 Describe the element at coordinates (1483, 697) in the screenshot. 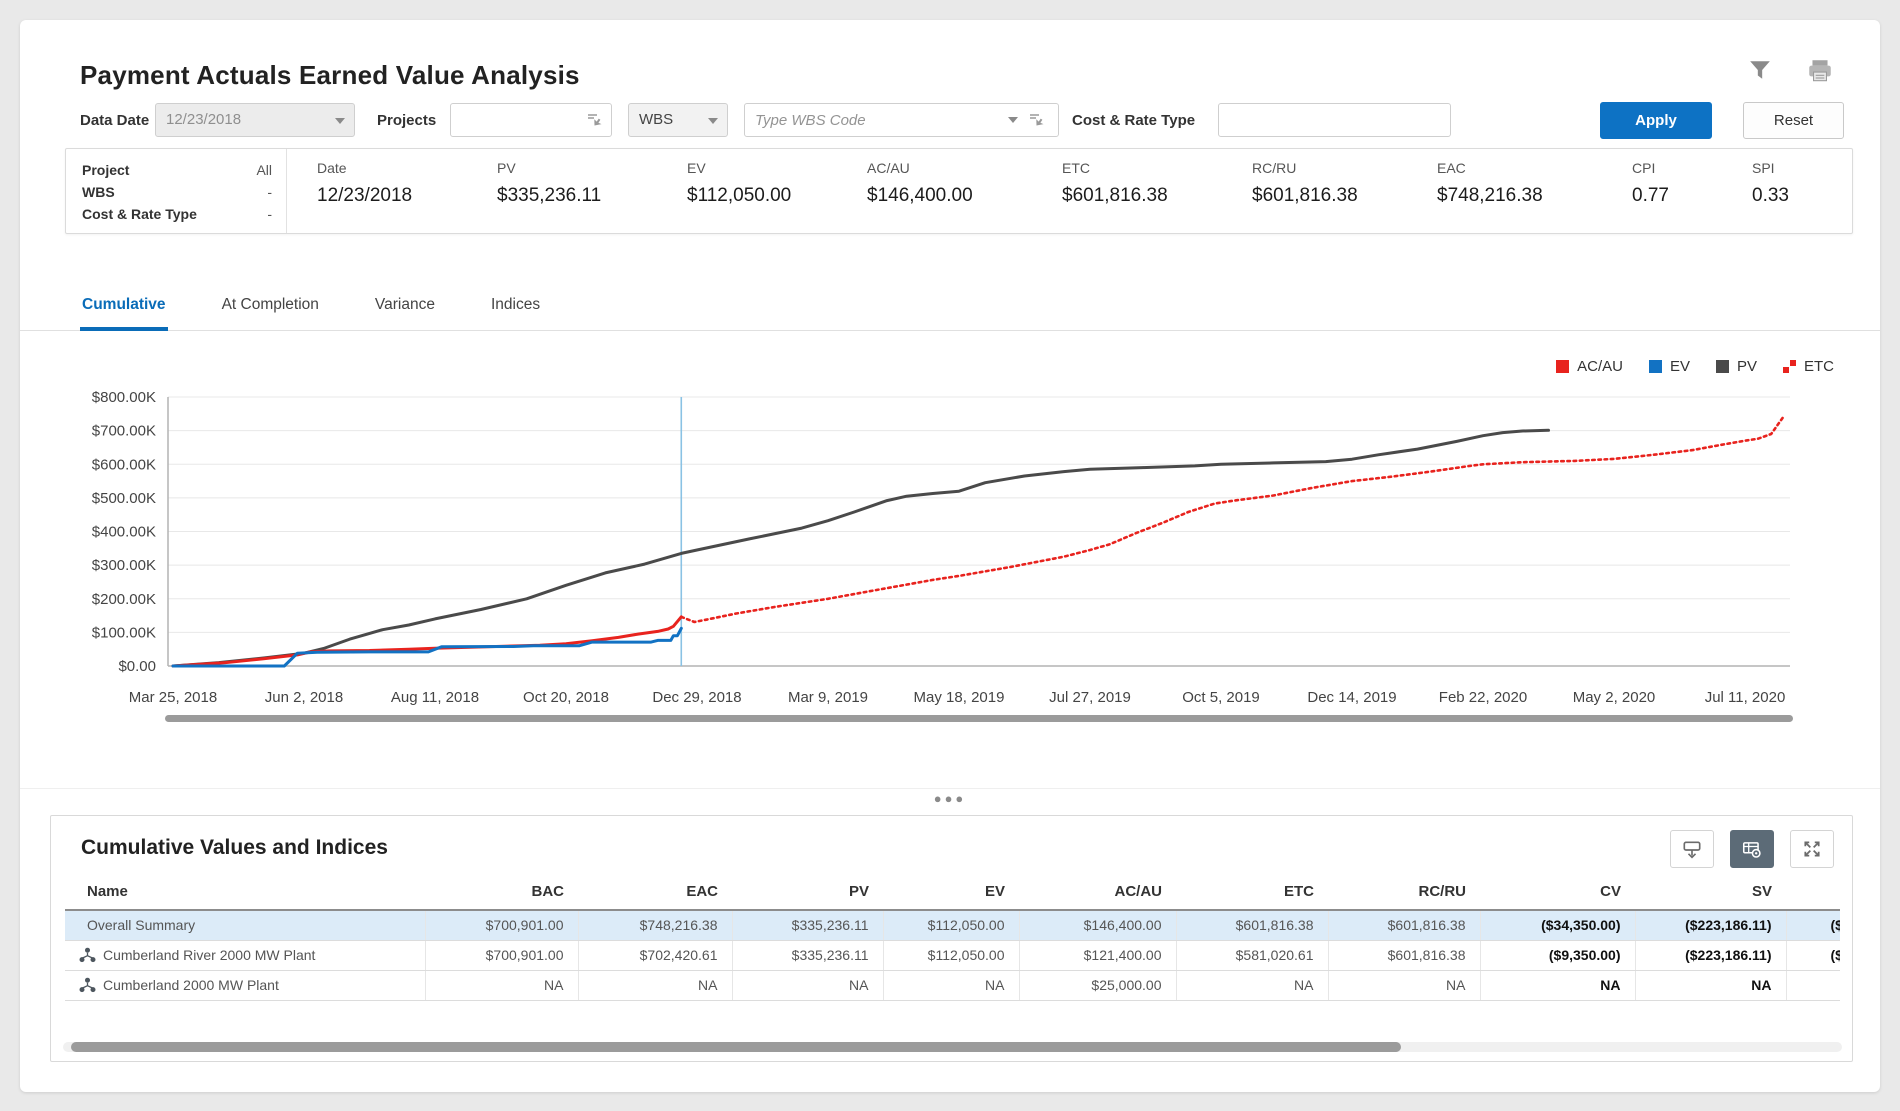

I see `x-axis-tick-label: Feb 22, 2020` at that location.